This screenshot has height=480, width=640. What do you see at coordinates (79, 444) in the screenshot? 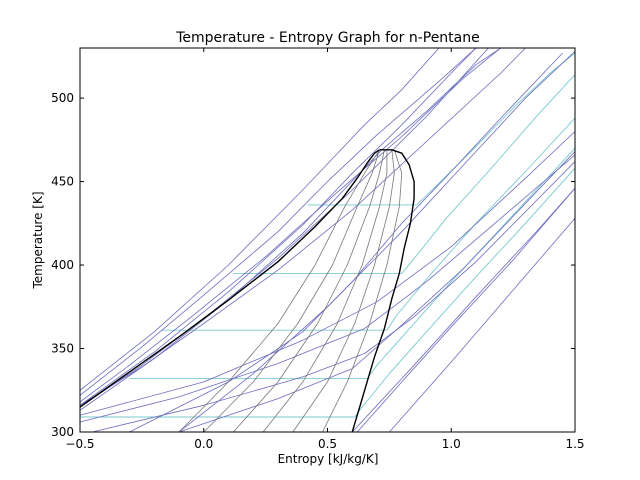
I see `x-tick-label-0: −0.5` at bounding box center [79, 444].